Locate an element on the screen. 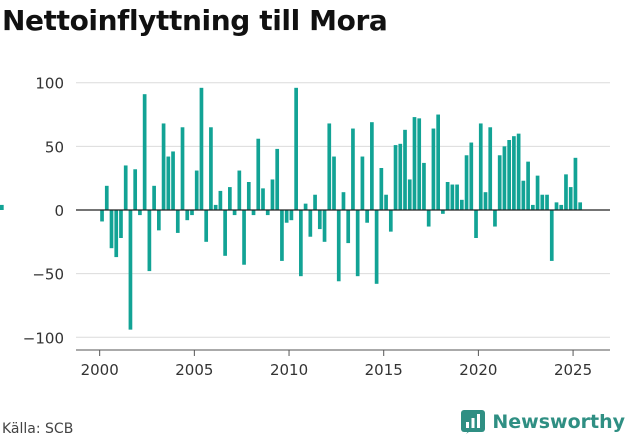 This screenshot has height=439, width=631. x-tick-label: 2020 is located at coordinates (478, 370).